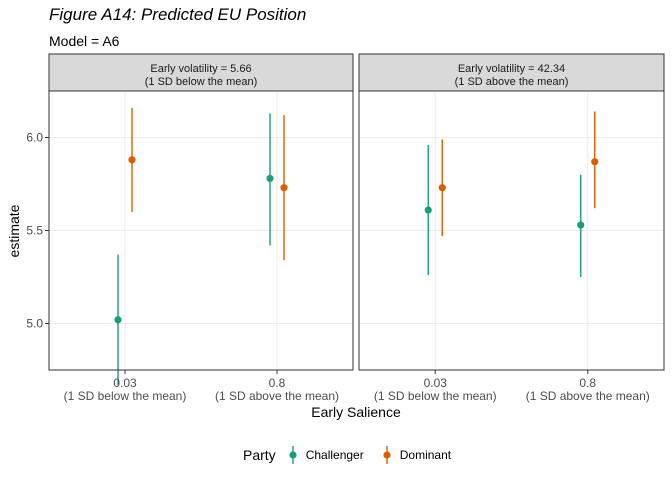 The width and height of the screenshot is (672, 480). What do you see at coordinates (356, 412) in the screenshot?
I see `x-axis-title: Early Salience` at bounding box center [356, 412].